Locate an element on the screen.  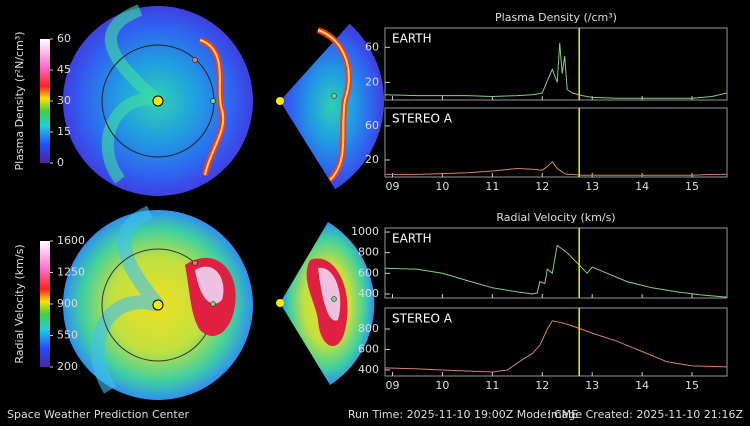
footer-right: Image Created: 2025-11-10 21:16Z is located at coordinates (646, 414).